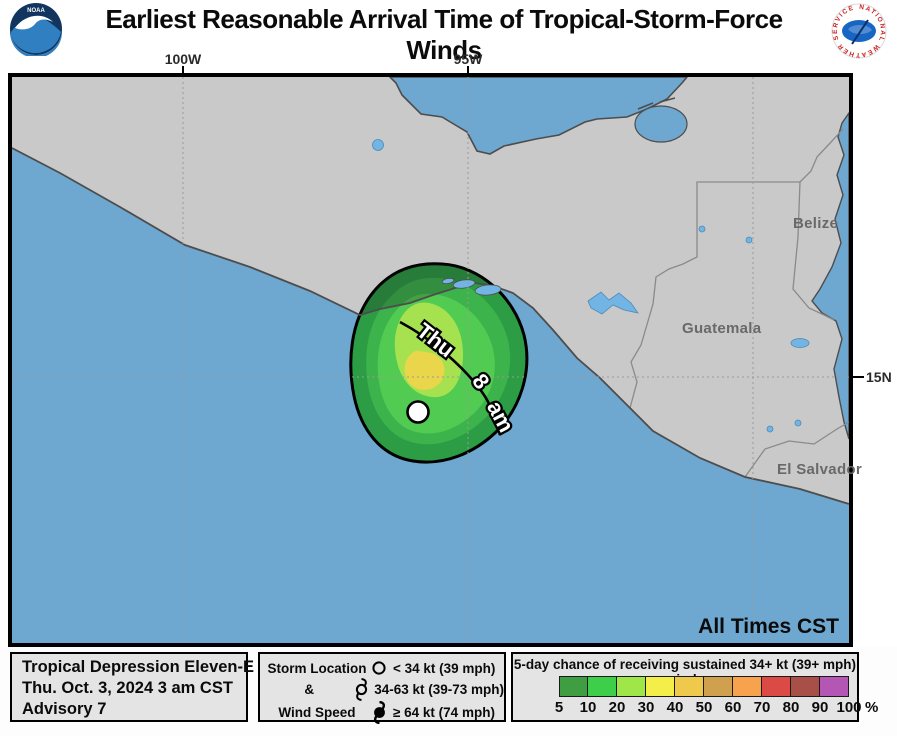 This screenshot has width=897, height=736. Describe the element at coordinates (183, 59) in the screenshot. I see `lon-label-100w: 100W` at that location.